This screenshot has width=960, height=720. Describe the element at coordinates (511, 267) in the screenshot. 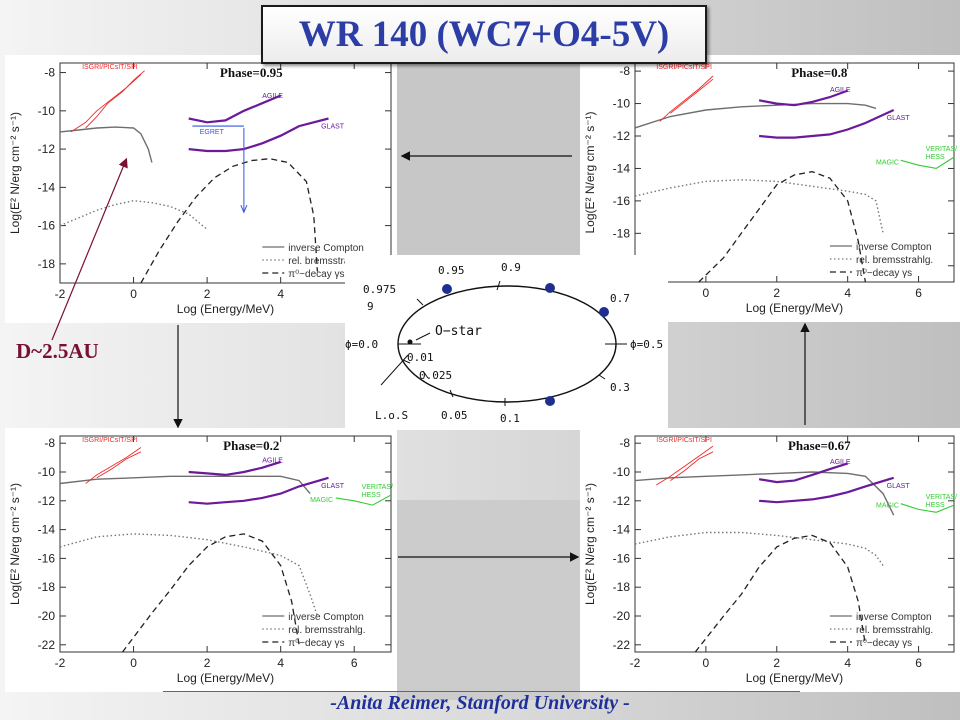

I see `orbit-label-0.9: 0.9` at that location.